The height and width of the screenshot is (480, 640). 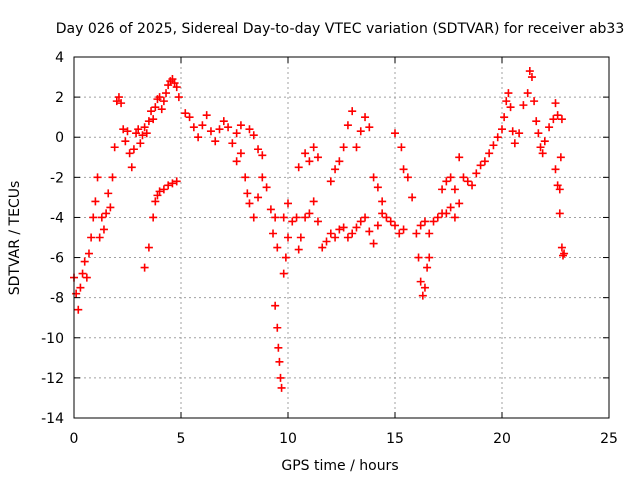 I want to click on y-tick-label: -2, so click(x=57, y=178).